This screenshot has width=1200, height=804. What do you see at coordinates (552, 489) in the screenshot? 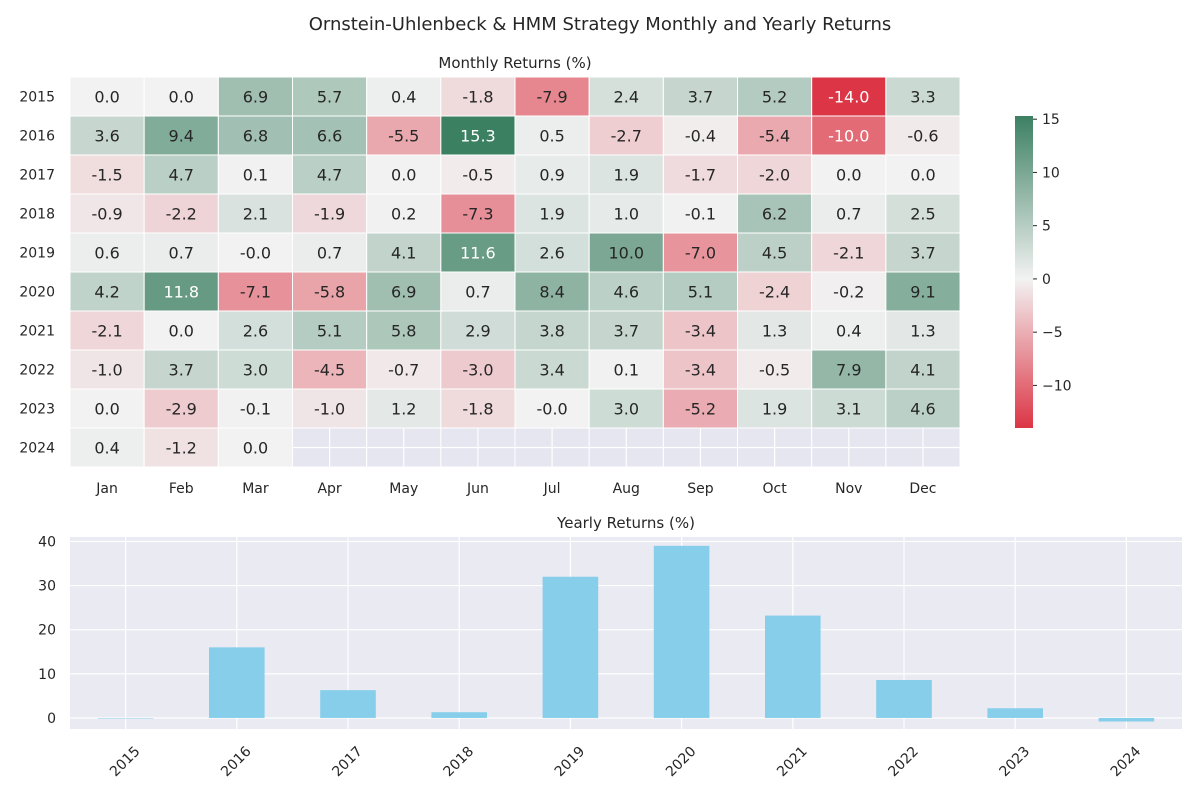
I see `heatmap-month-tick: Jul` at bounding box center [552, 489].